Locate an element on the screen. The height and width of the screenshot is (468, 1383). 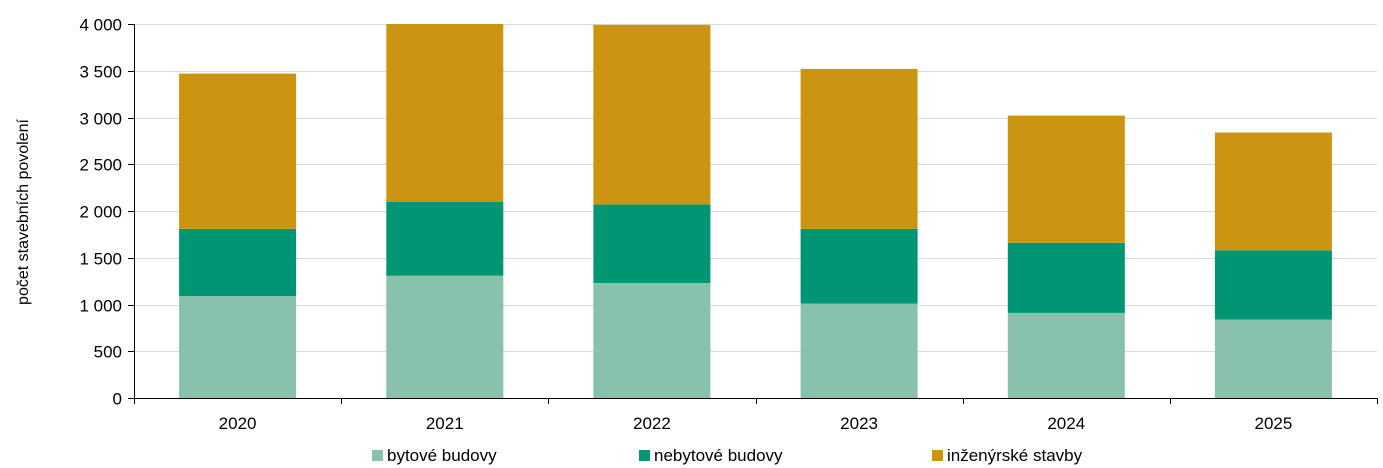
y-tick-label: 1 000 is located at coordinates (100, 306).